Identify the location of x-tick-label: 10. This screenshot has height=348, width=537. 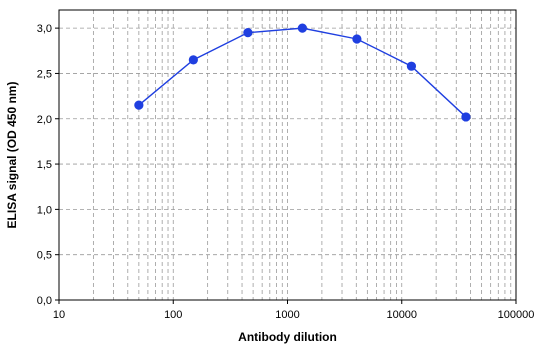
(59, 315).